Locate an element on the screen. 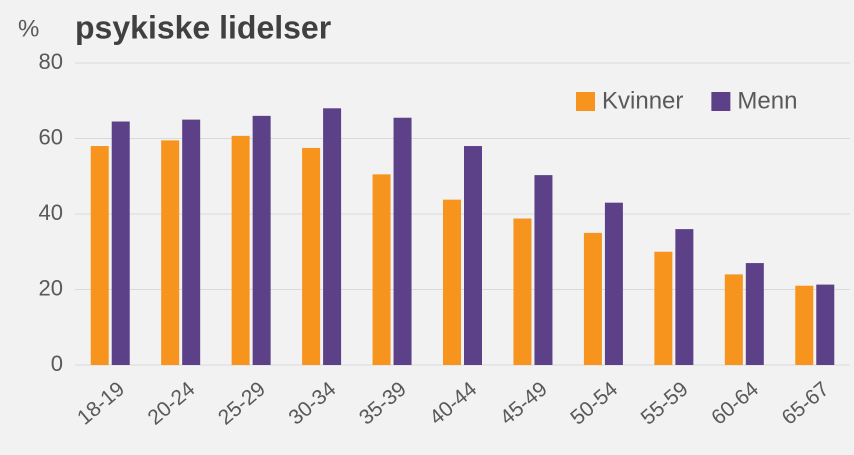  y-tick-label: 80 is located at coordinates (51, 61).